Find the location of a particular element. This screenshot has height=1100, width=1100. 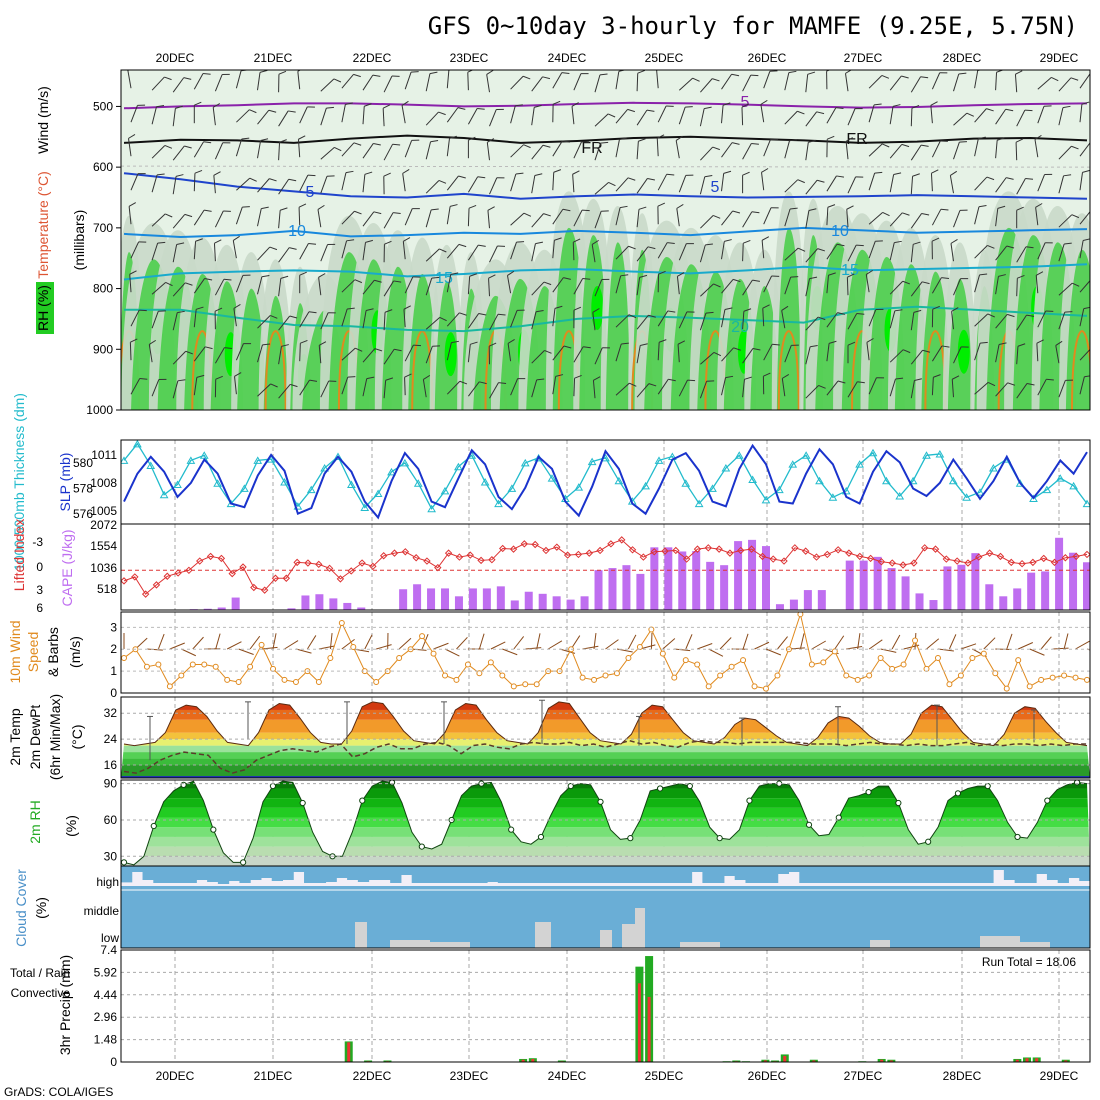

y-tick-label: 700 is located at coordinates (103, 228).